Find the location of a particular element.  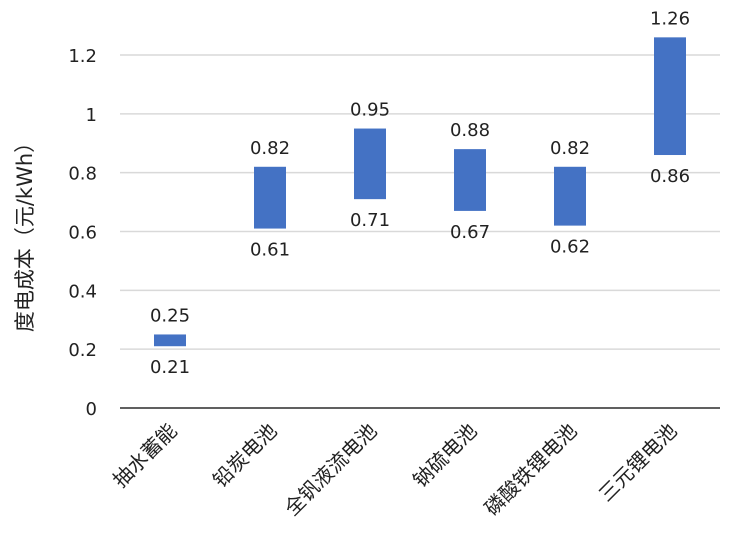

low-value-label: 0.61 is located at coordinates (270, 250).